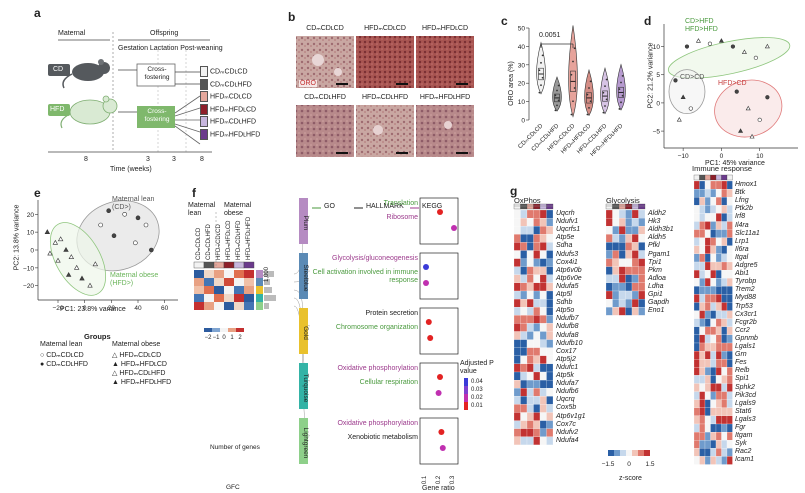 The image size is (805, 493). Describe the element at coordinates (239, 240) in the screenshot. I see `column-label: HFDₘCDʟHFD` at that location.